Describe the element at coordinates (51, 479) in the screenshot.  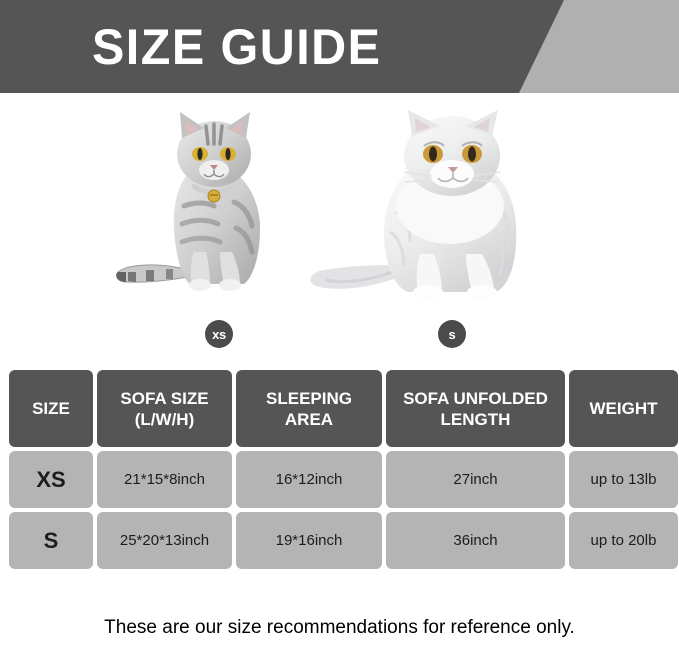
I see `cell-size-xs: XS` at that location.